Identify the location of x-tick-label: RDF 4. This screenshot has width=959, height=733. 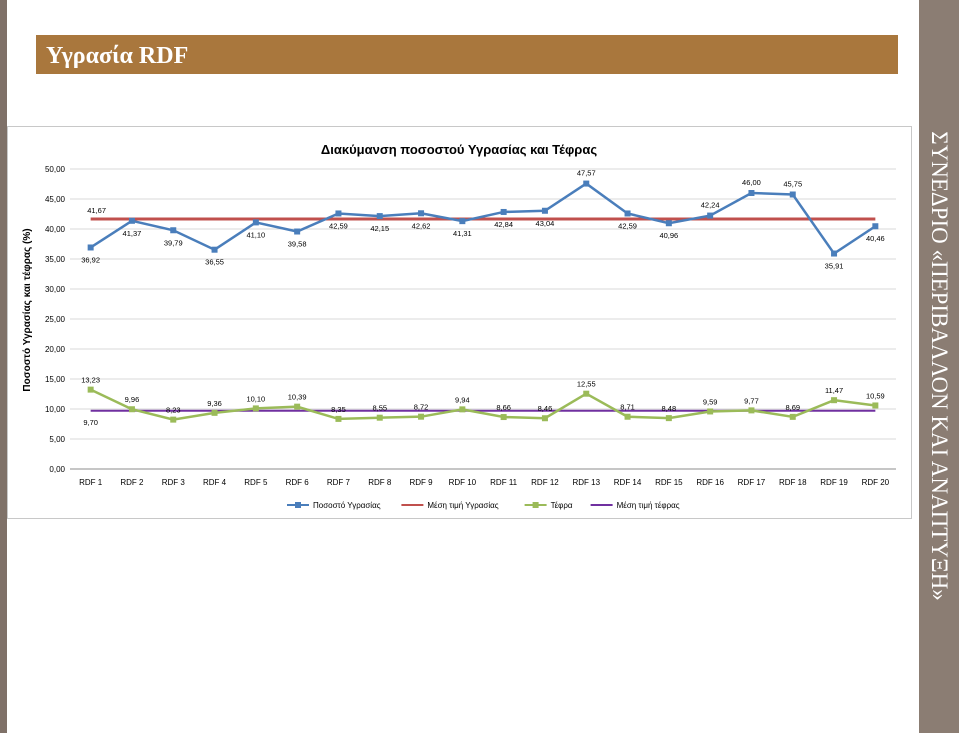
(215, 482).